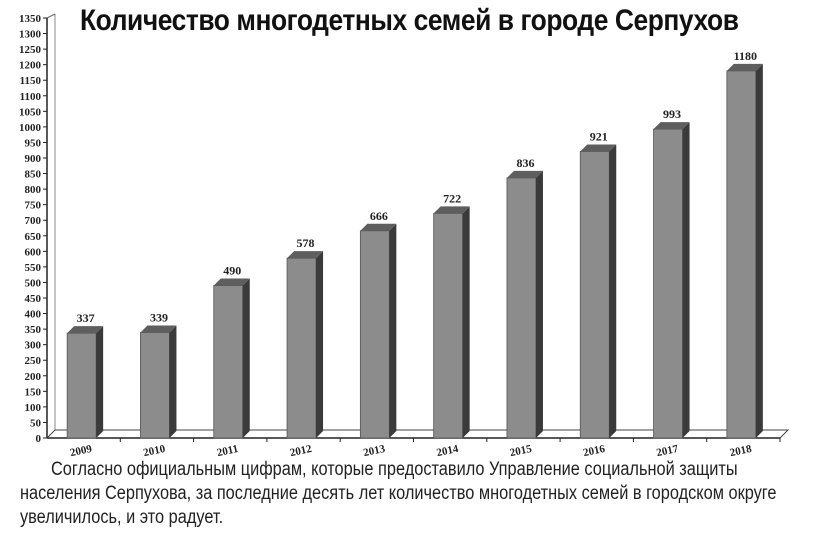  What do you see at coordinates (33, 237) in the screenshot?
I see `y-tick-label: 650` at bounding box center [33, 237].